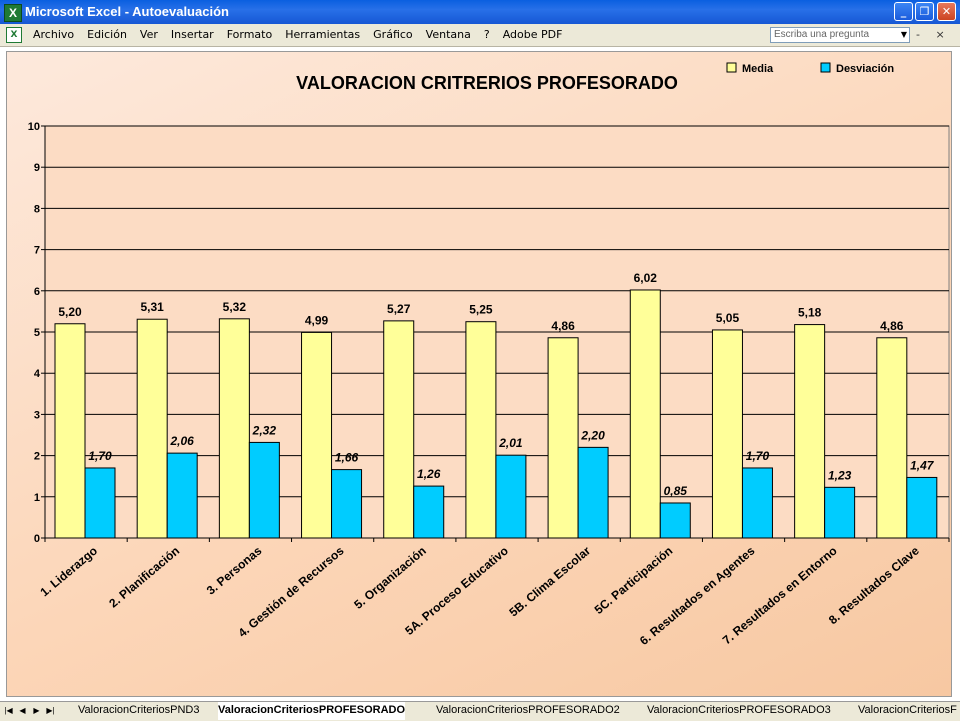  What do you see at coordinates (904, 34) in the screenshot?
I see `chevron-down-icon: ▼` at bounding box center [904, 34].